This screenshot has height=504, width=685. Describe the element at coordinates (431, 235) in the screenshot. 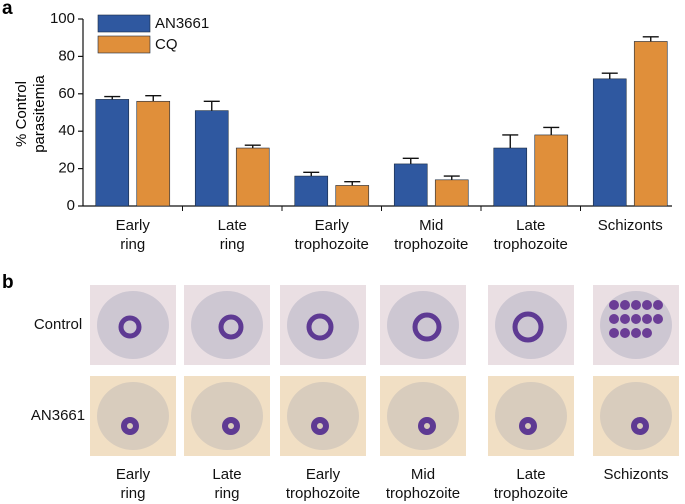

I see `x-tick-label: Mid trophozoite` at that location.